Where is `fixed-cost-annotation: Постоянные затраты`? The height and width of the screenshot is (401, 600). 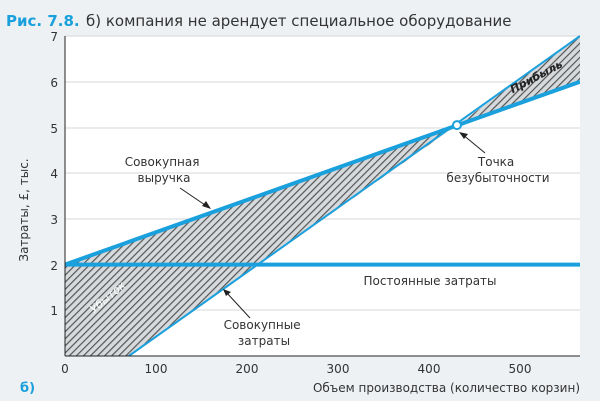 fixed-cost-annotation: Постоянные затраты is located at coordinates (429, 281).